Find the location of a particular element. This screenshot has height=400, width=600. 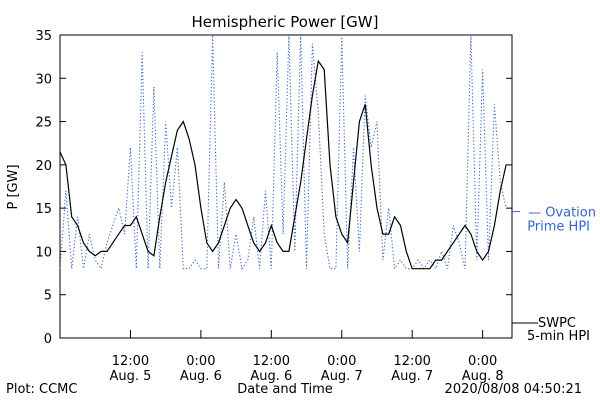

ovation-legend-label: Prime HPI is located at coordinates (558, 227).